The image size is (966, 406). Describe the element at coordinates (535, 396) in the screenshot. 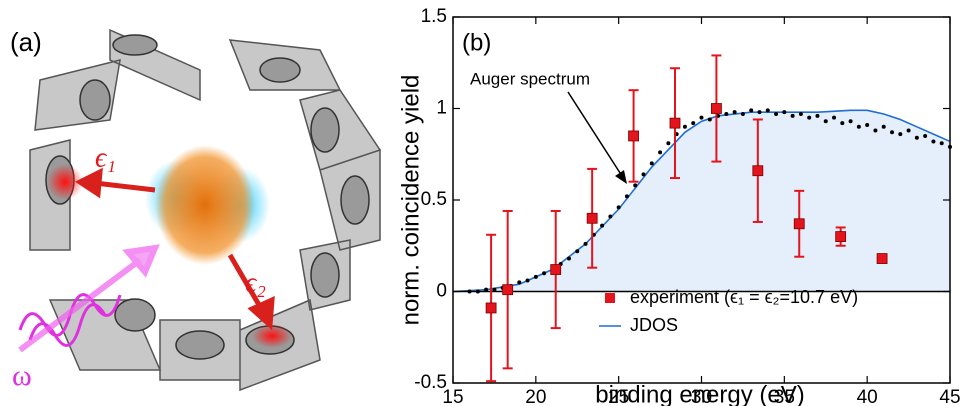

I see `x-tick-label: 20` at that location.